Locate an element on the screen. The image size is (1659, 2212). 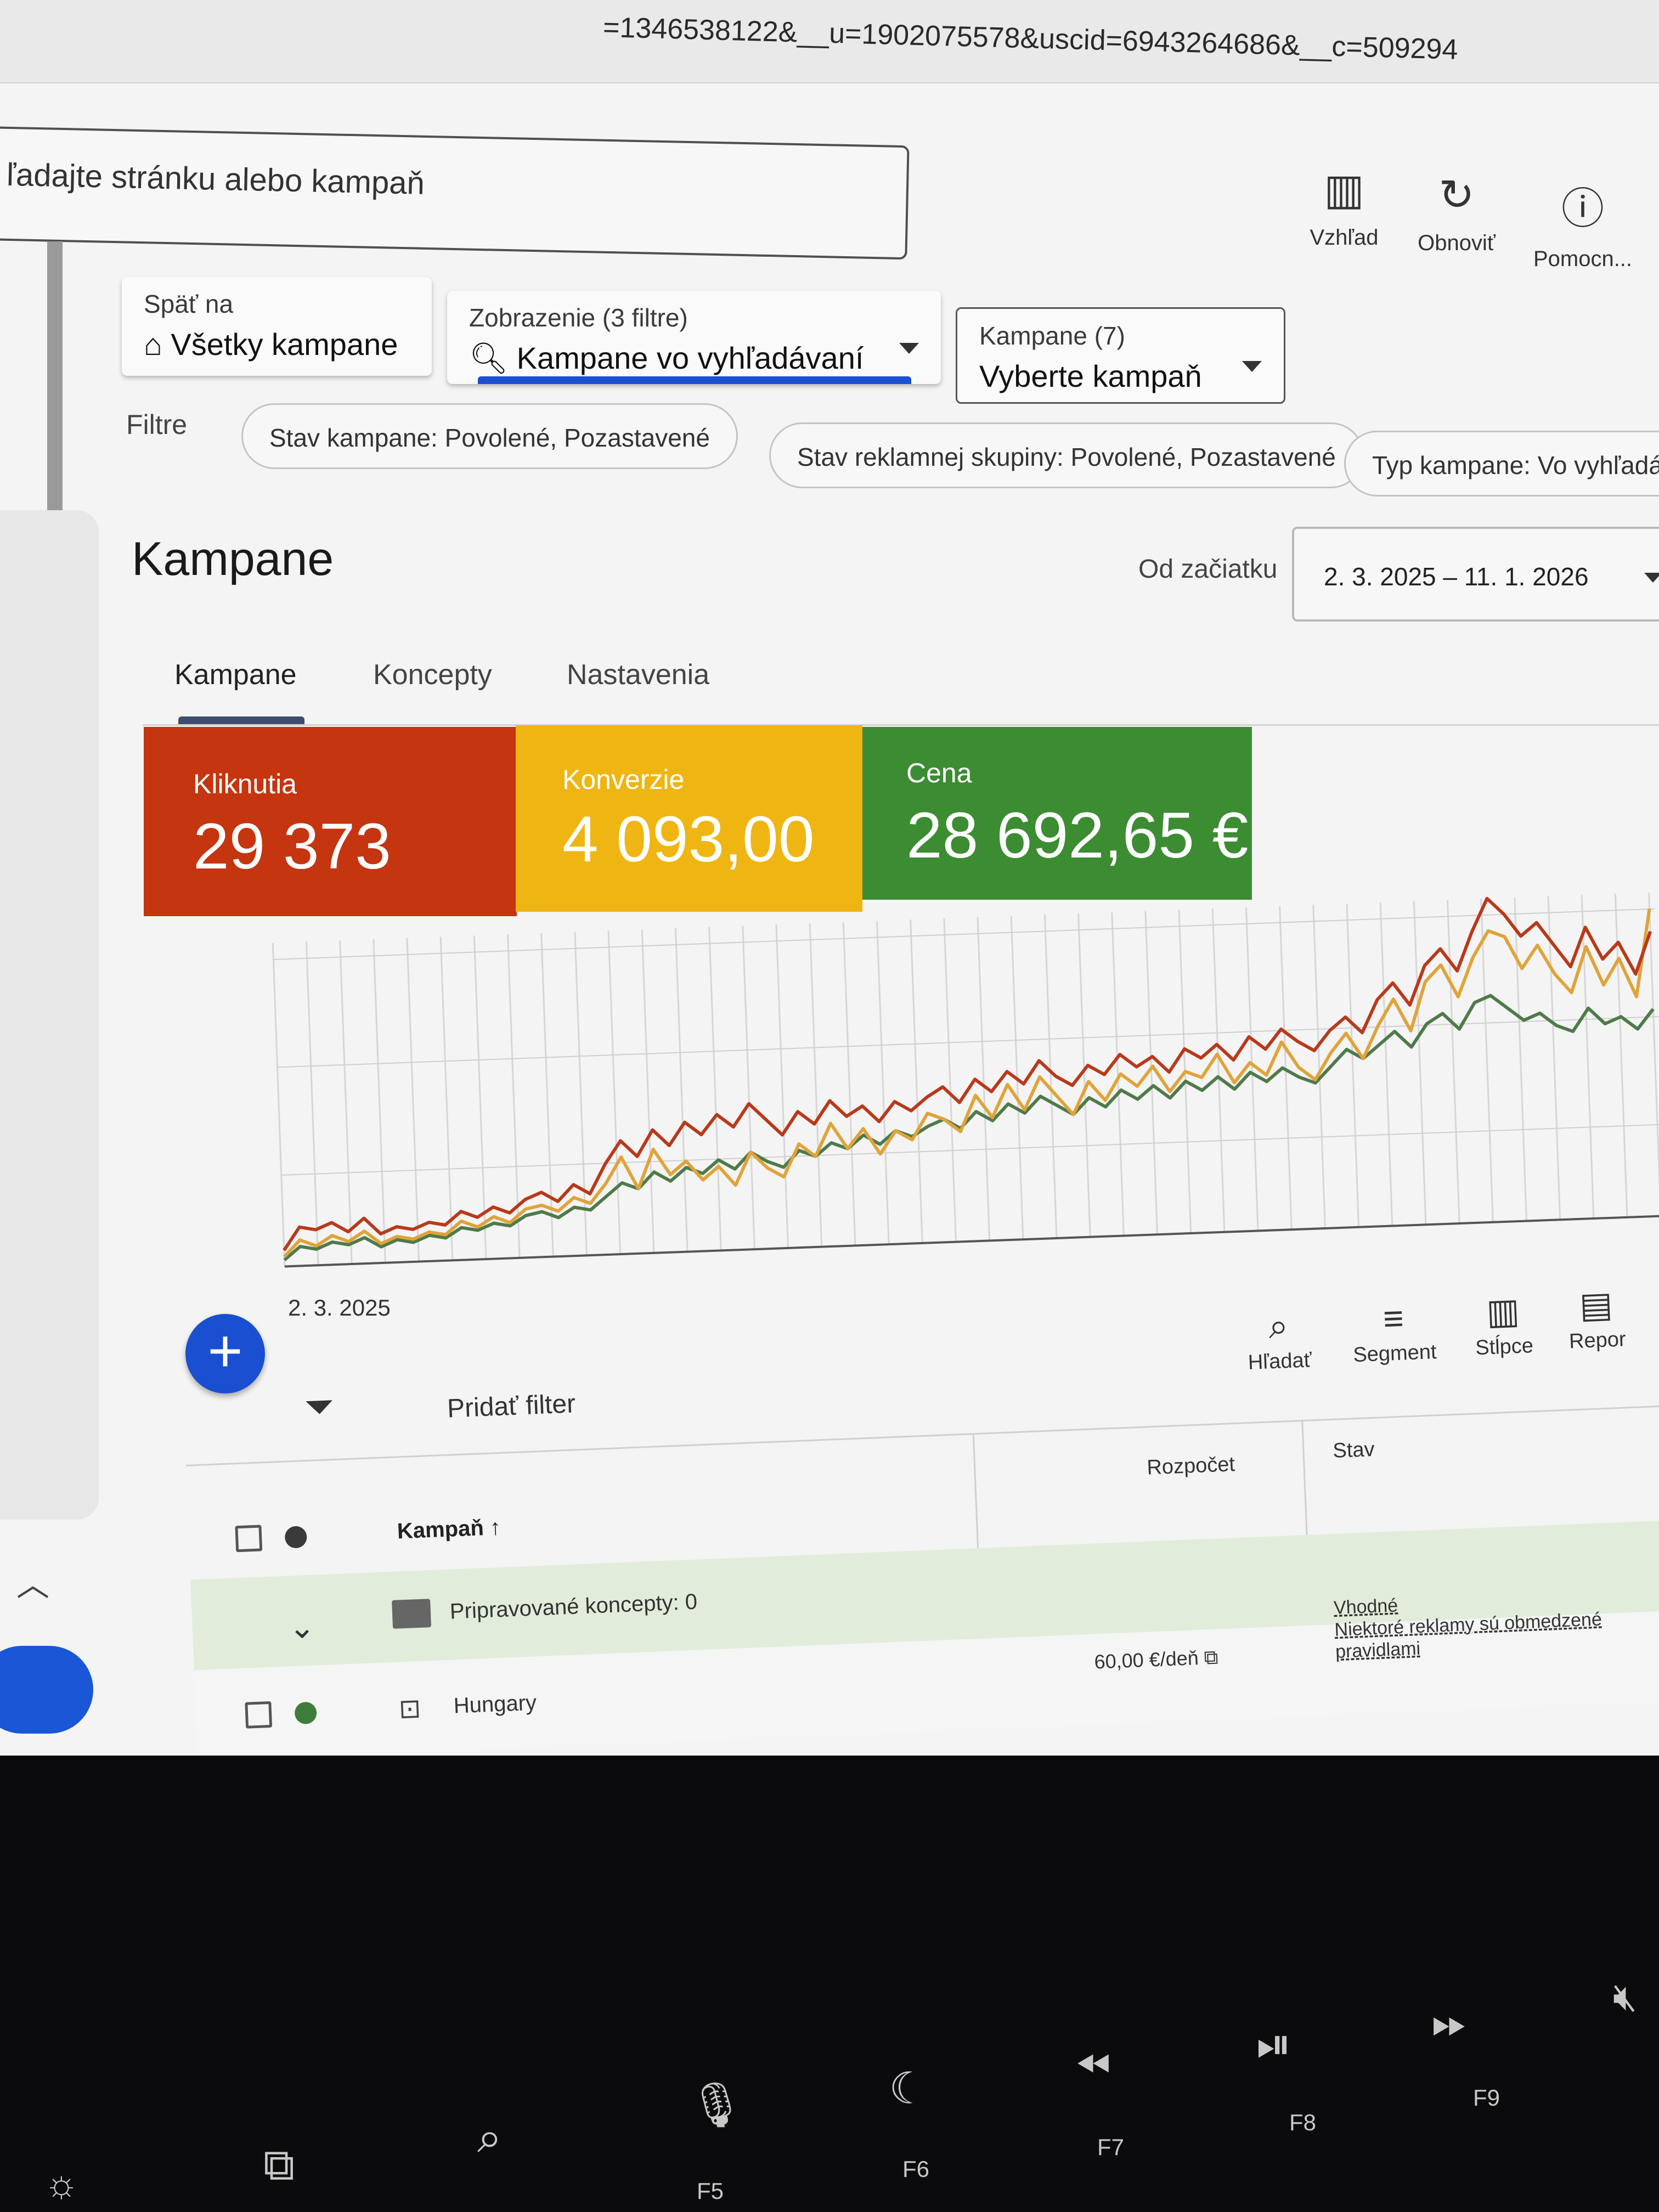
date-range-value: 2. 3. 2025 – 11. 1. 2026 is located at coordinates (1456, 577).